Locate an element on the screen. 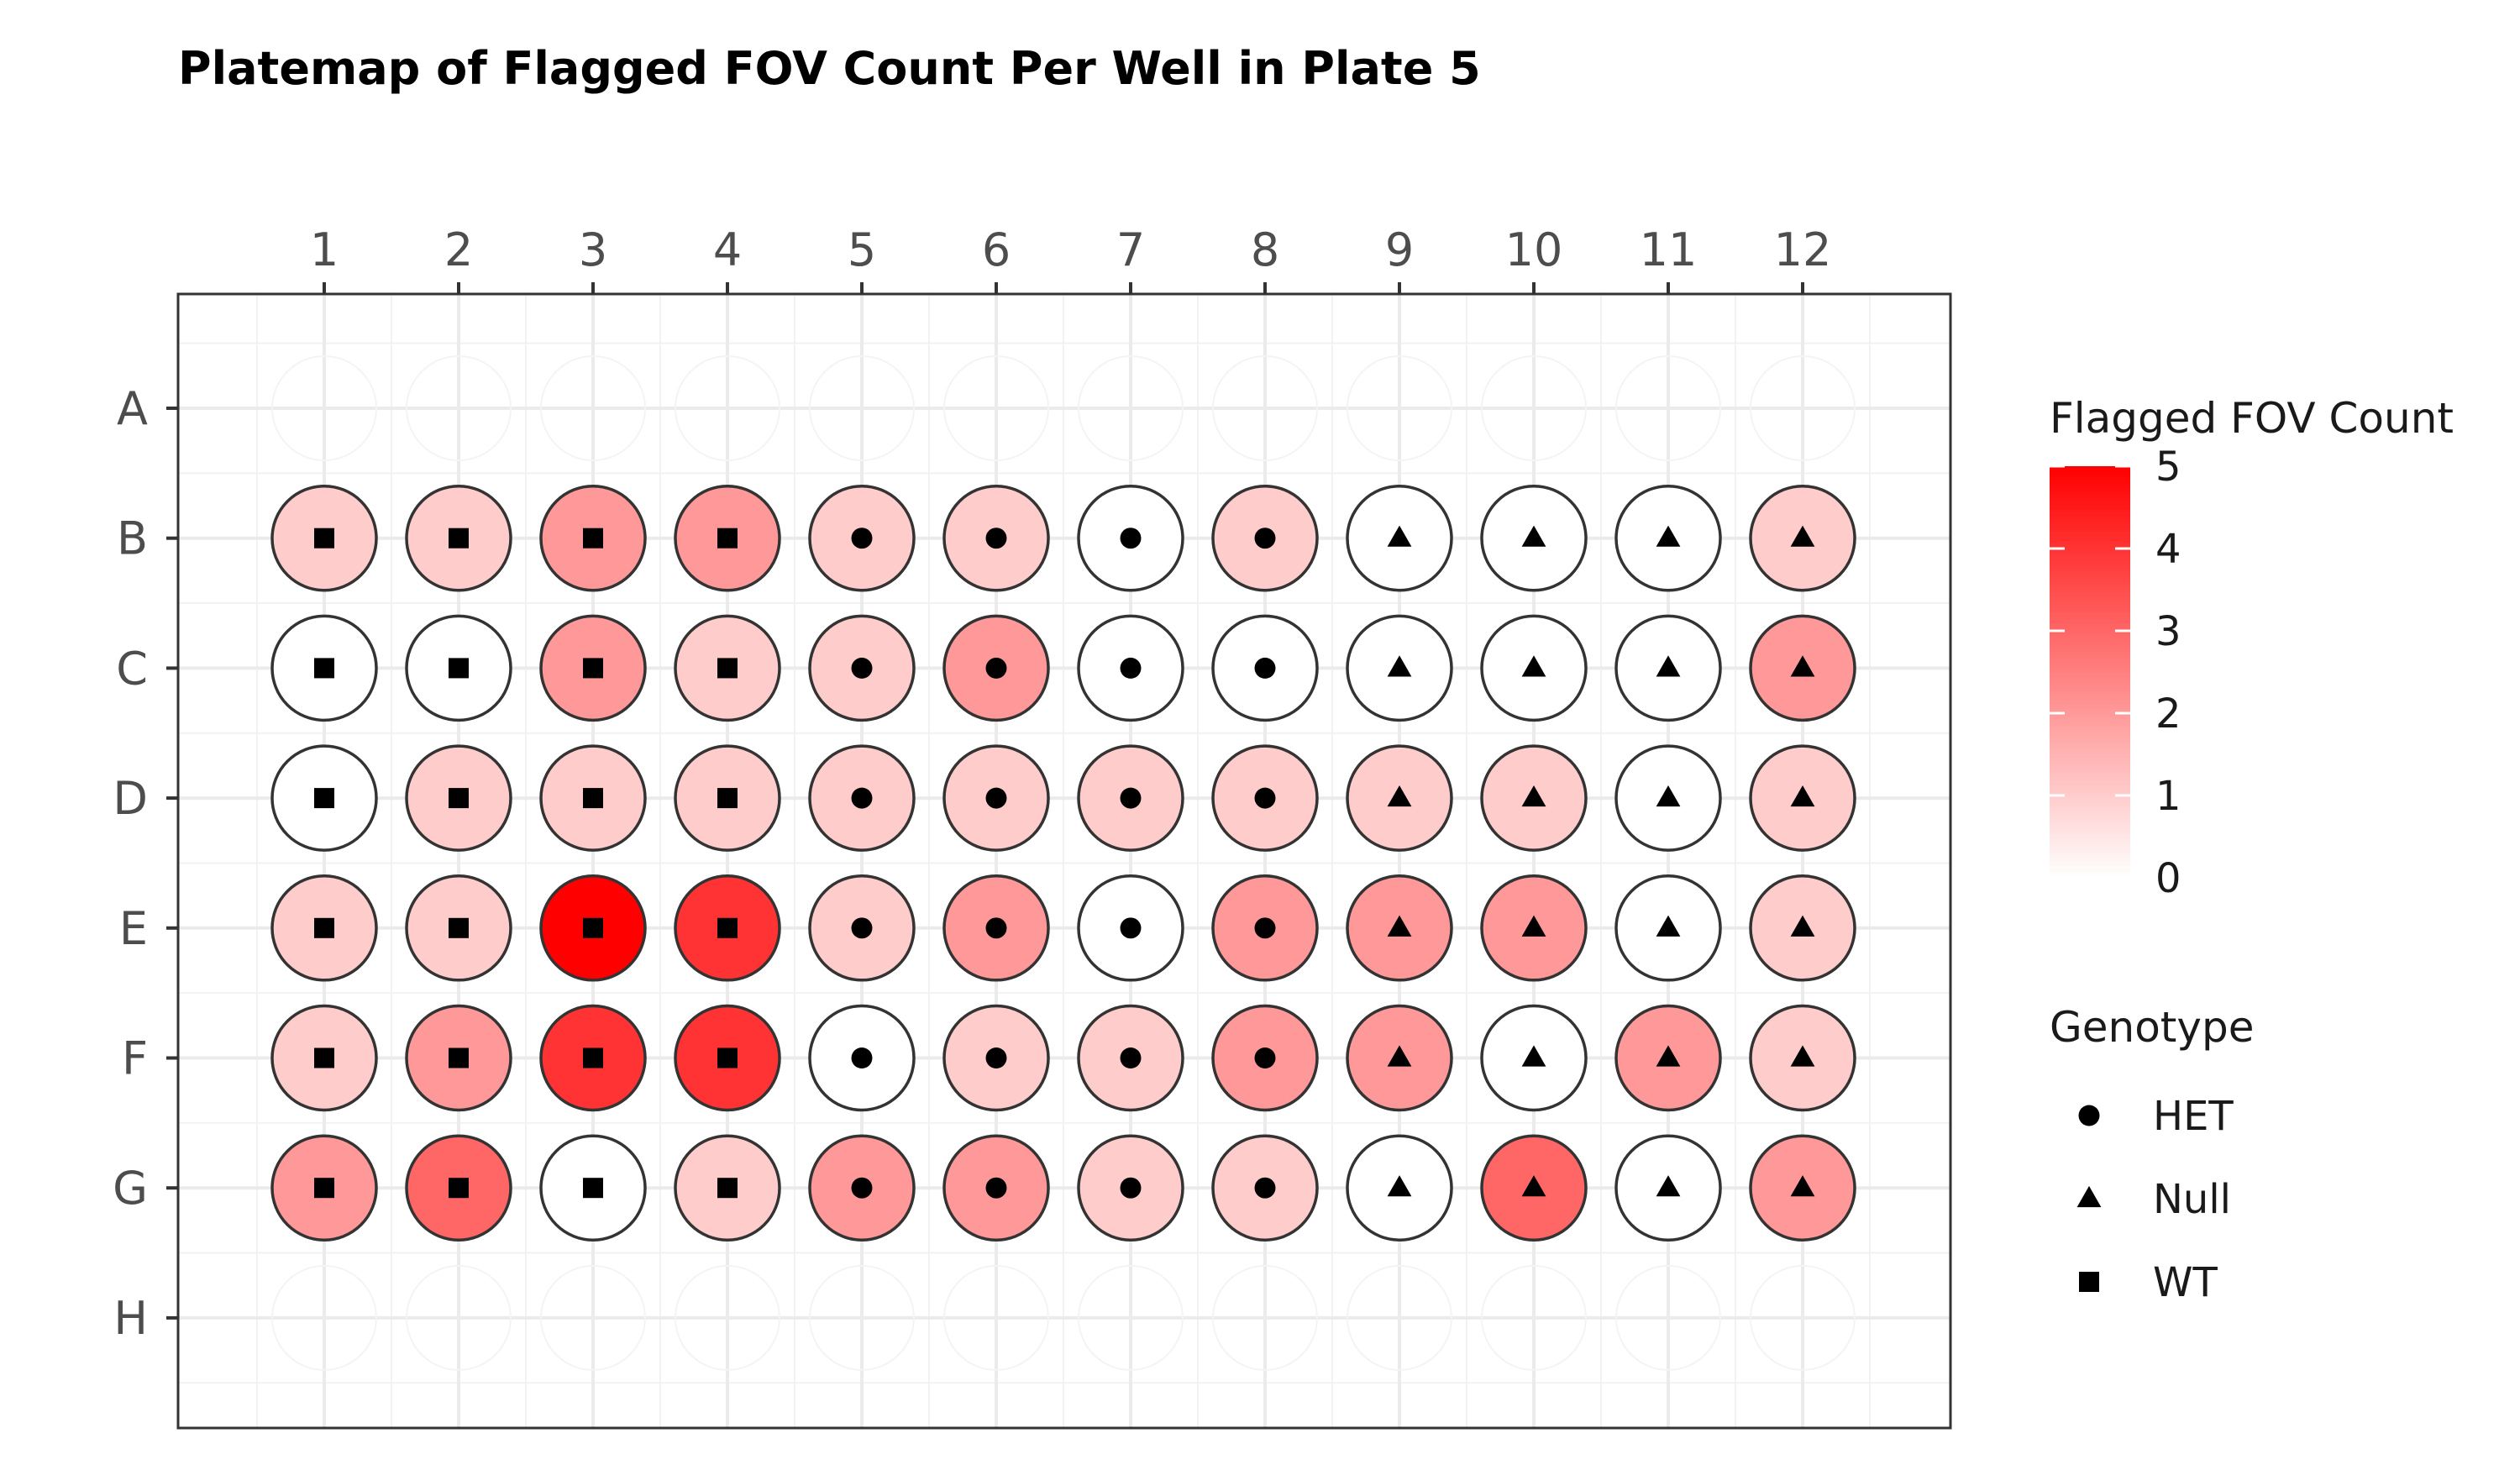 Image resolution: width=2520 pixels, height=1470 pixels. well-marker-B4 is located at coordinates (727, 538).